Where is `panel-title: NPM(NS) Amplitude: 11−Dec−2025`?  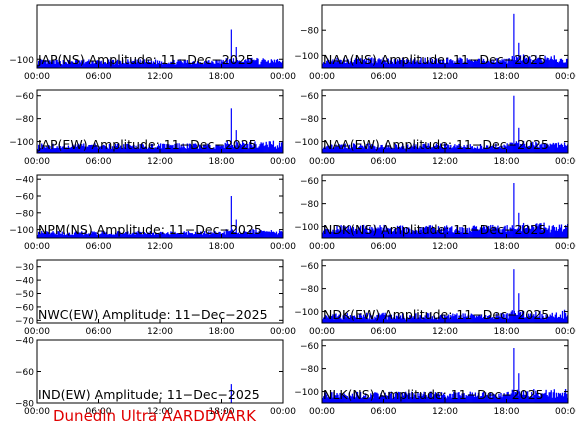
panel-title: NPM(NS) Amplitude: 11−Dec−2025 is located at coordinates (150, 229).